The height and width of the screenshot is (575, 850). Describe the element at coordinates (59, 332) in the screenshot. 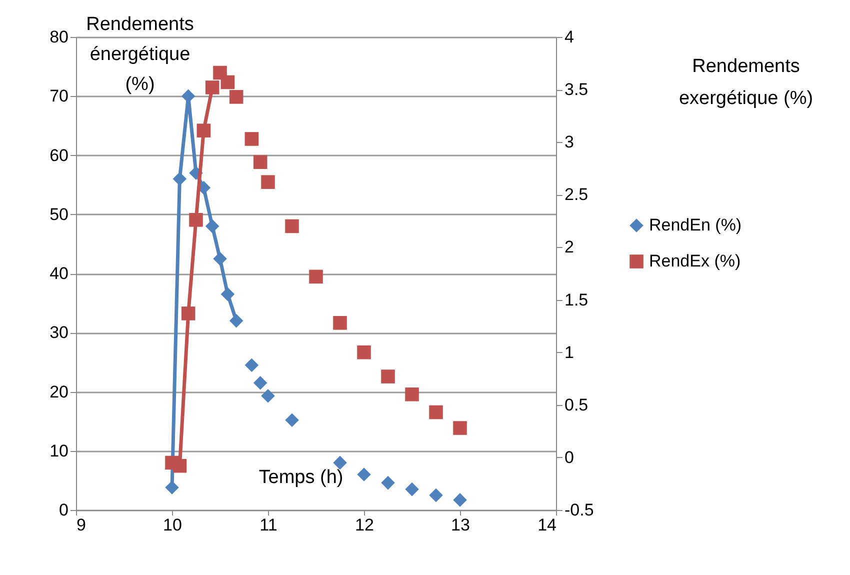

I see `y-tick-label: 30` at that location.